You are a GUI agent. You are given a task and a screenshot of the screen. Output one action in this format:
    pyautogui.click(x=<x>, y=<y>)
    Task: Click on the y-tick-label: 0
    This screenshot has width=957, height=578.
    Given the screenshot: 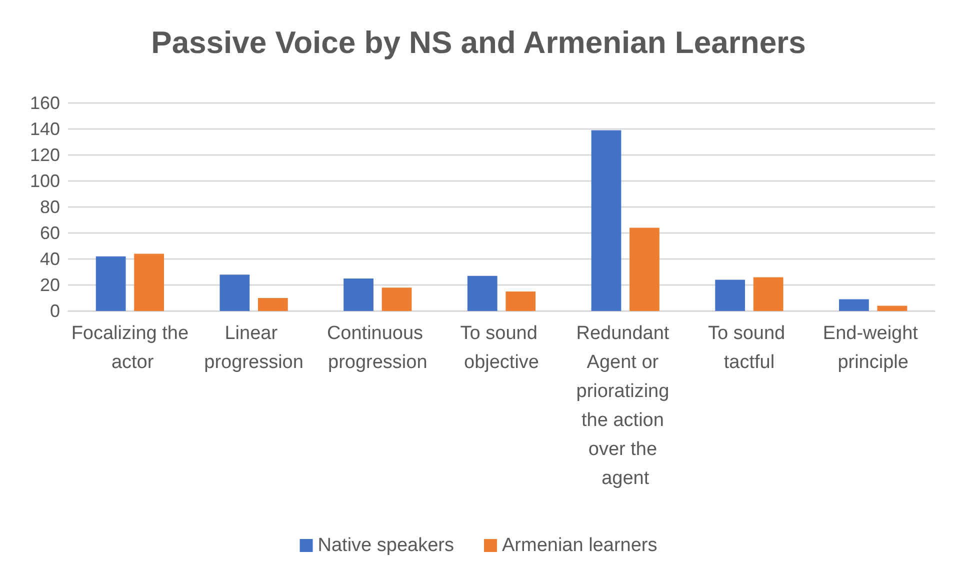 What is the action you would take?
    pyautogui.click(x=55, y=311)
    